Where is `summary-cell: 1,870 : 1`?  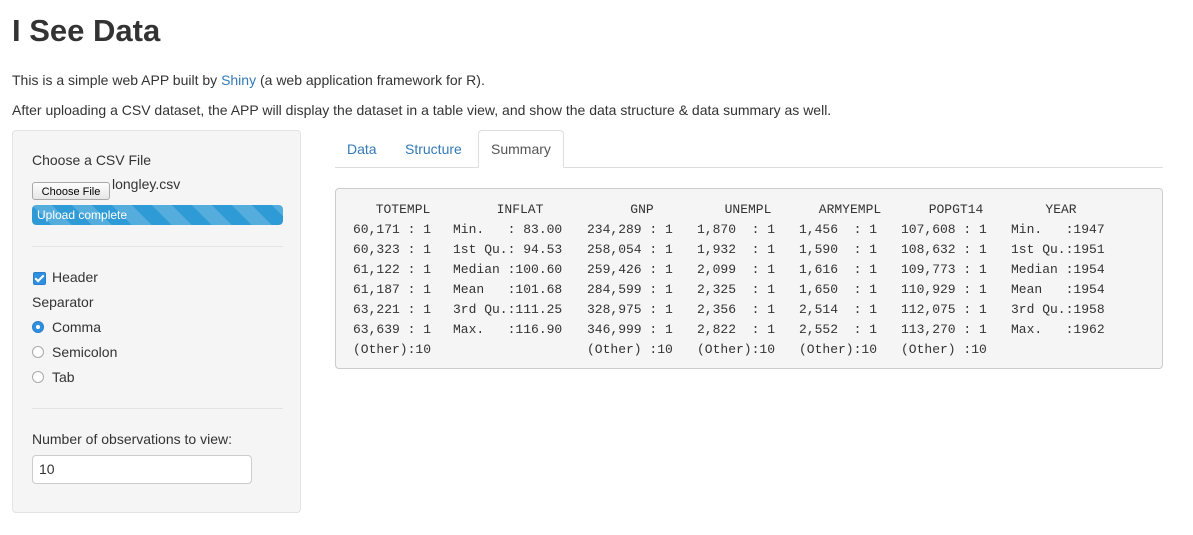
summary-cell: 1,870 : 1 is located at coordinates (736, 229).